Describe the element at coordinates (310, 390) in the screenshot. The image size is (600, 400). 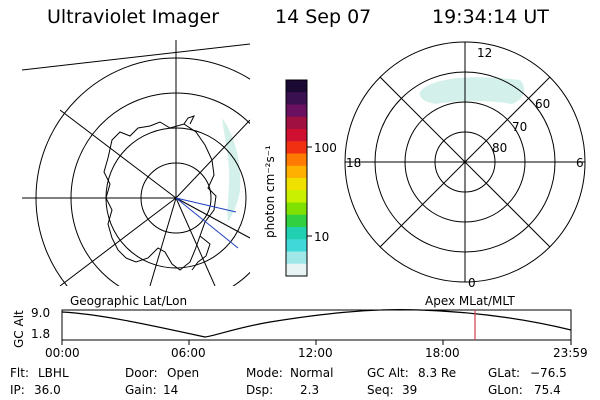
I see `dsp-value: 2.3` at that location.